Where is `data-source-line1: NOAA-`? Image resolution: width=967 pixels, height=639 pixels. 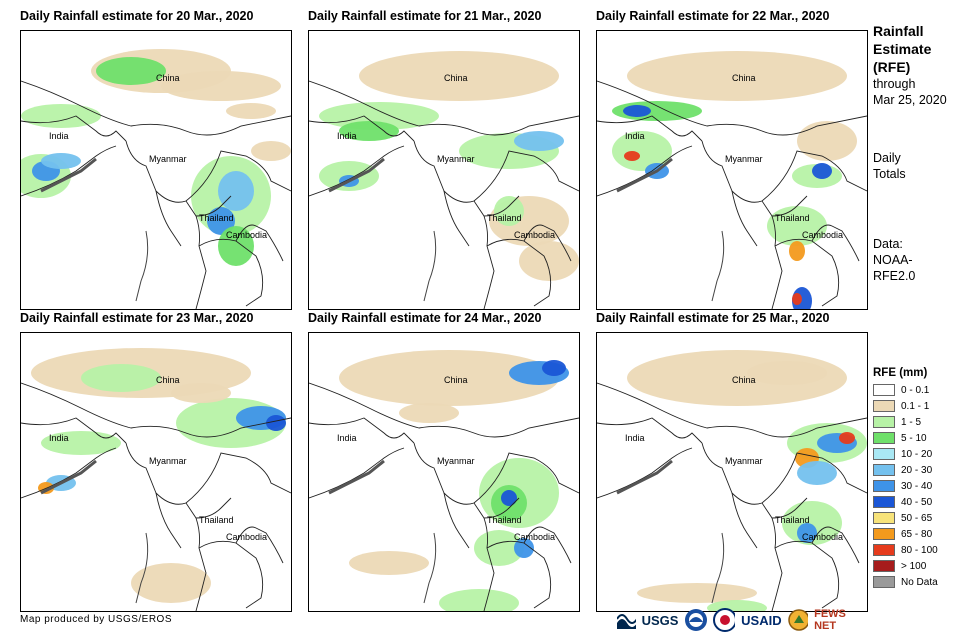
data-source-line1: NOAA- is located at coordinates (893, 260).